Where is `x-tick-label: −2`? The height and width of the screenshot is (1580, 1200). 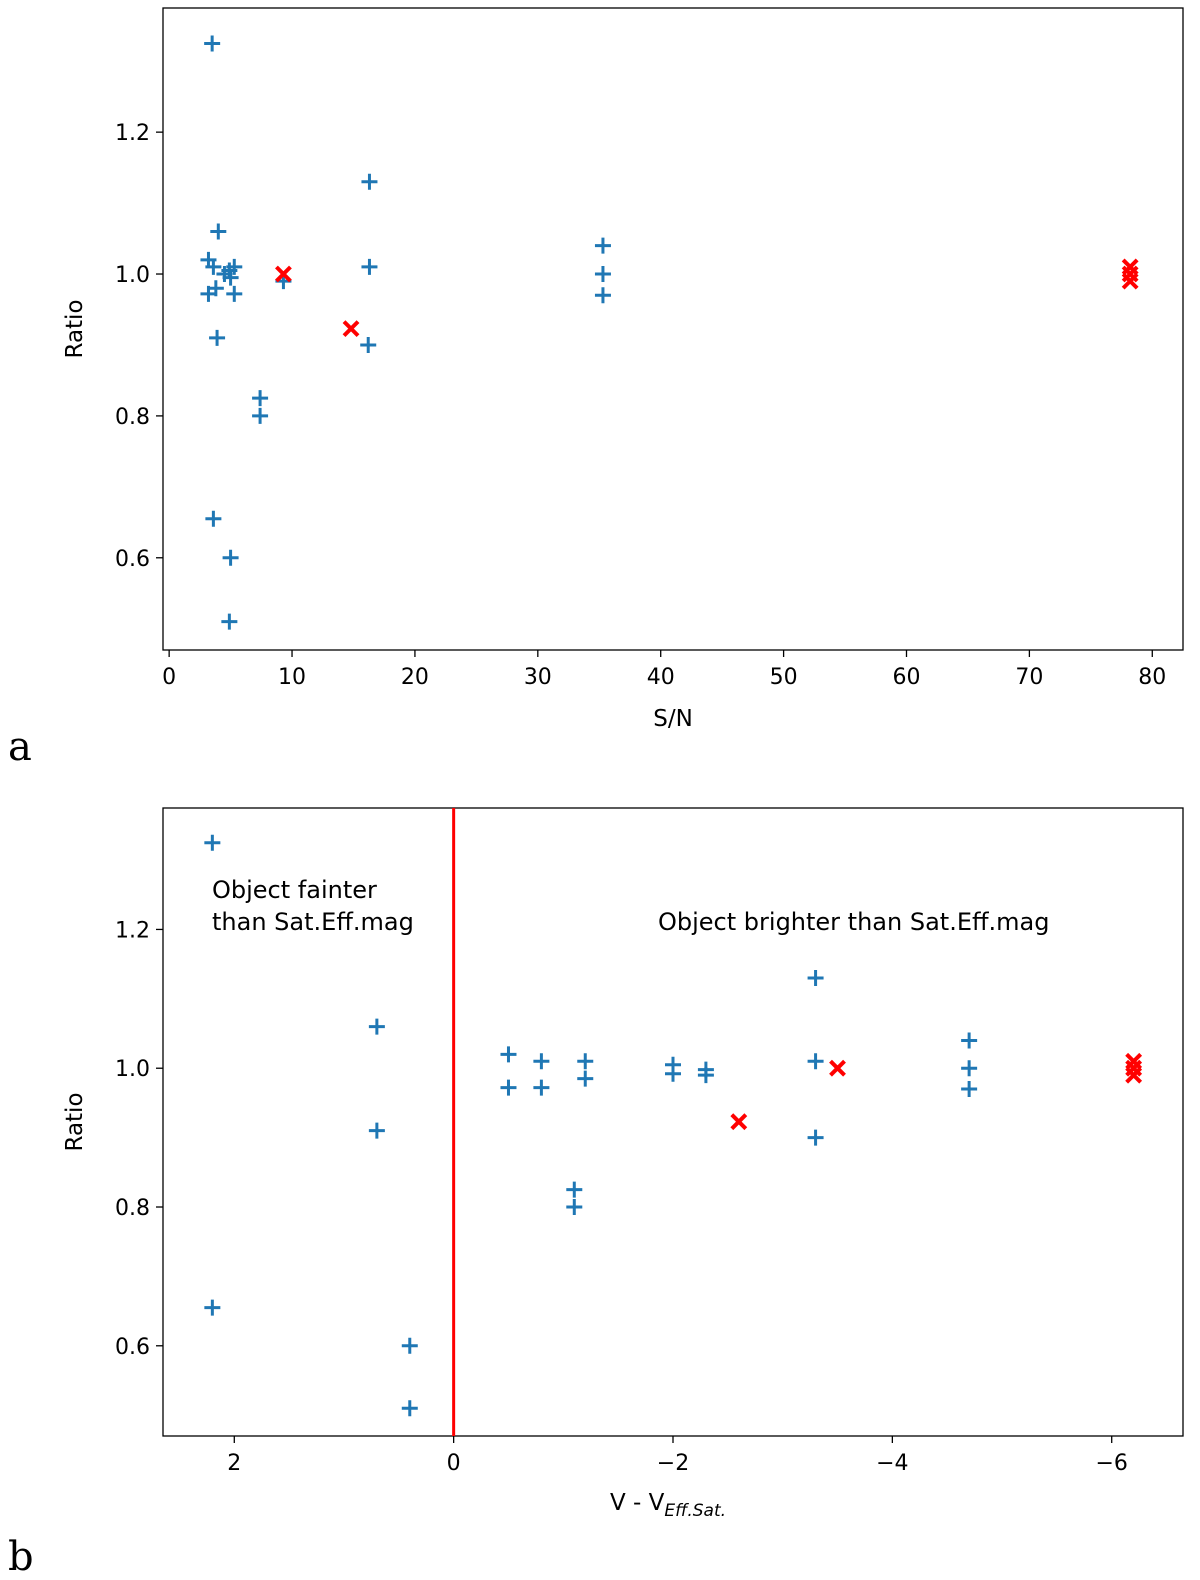
x-tick-label: −2 is located at coordinates (673, 1463).